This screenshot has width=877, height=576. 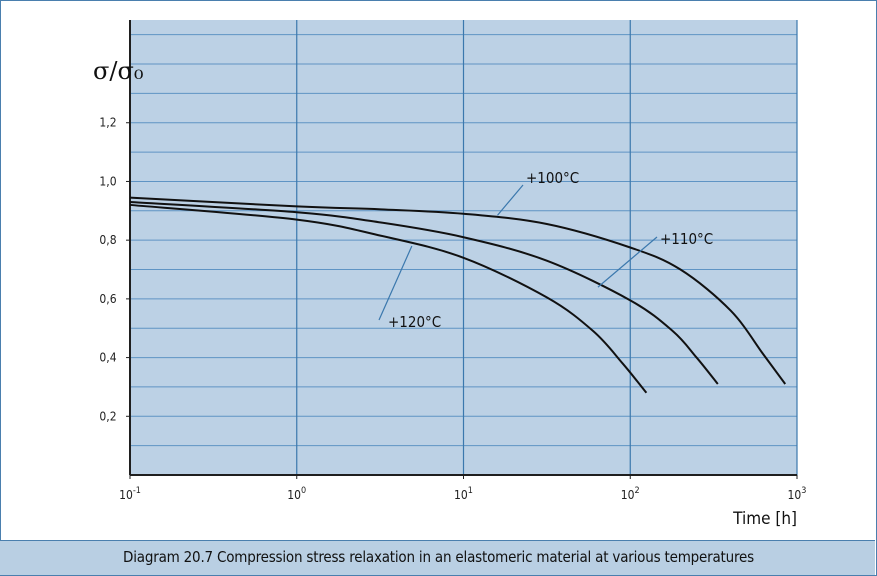 What do you see at coordinates (764, 519) in the screenshot?
I see `x-axis-label: Time [h]` at bounding box center [764, 519].